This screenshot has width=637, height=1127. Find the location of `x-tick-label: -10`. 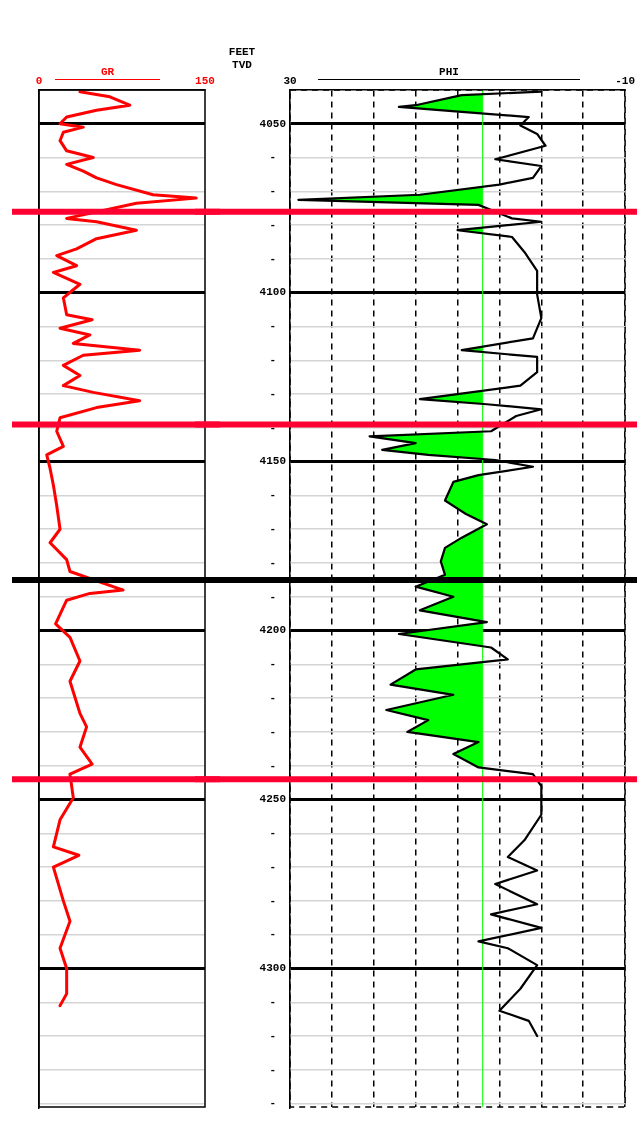

x-tick-label: -10 is located at coordinates (625, 81).